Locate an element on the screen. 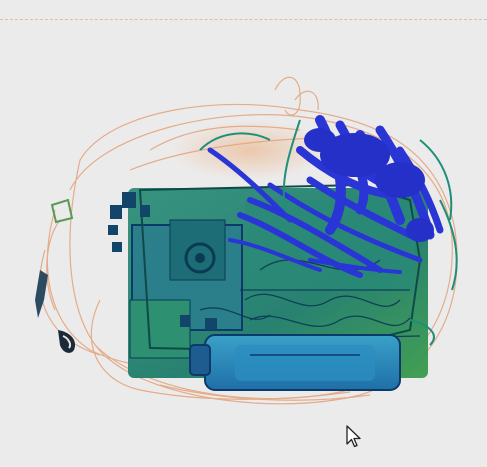 This screenshot has height=467, width=487. dense-metal-blob is located at coordinates (369, 185).